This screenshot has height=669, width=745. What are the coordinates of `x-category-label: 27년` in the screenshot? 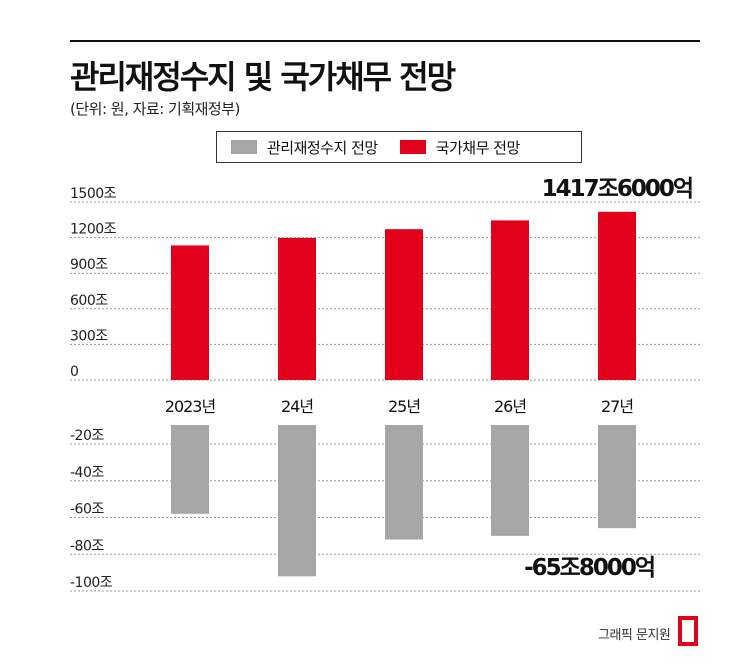 It's located at (617, 406).